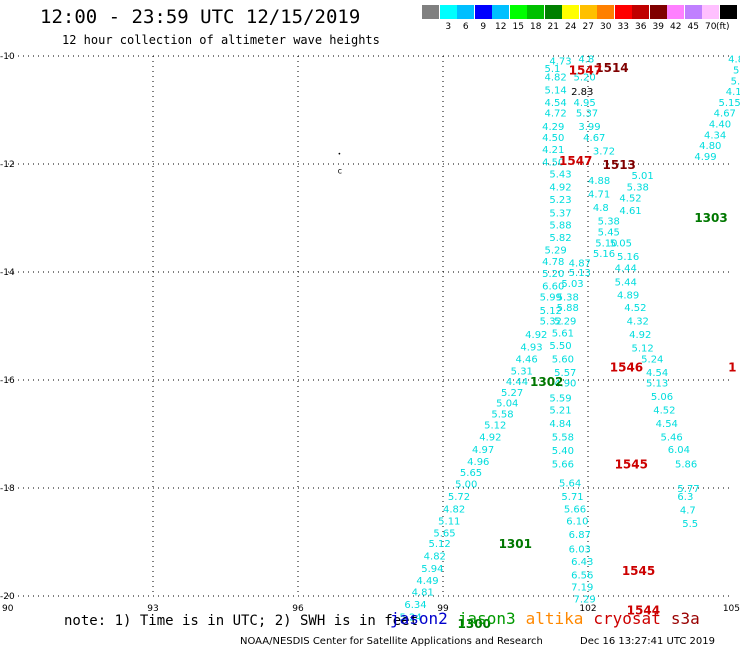  I want to click on wave-height-point: 4.97, so click(483, 450).